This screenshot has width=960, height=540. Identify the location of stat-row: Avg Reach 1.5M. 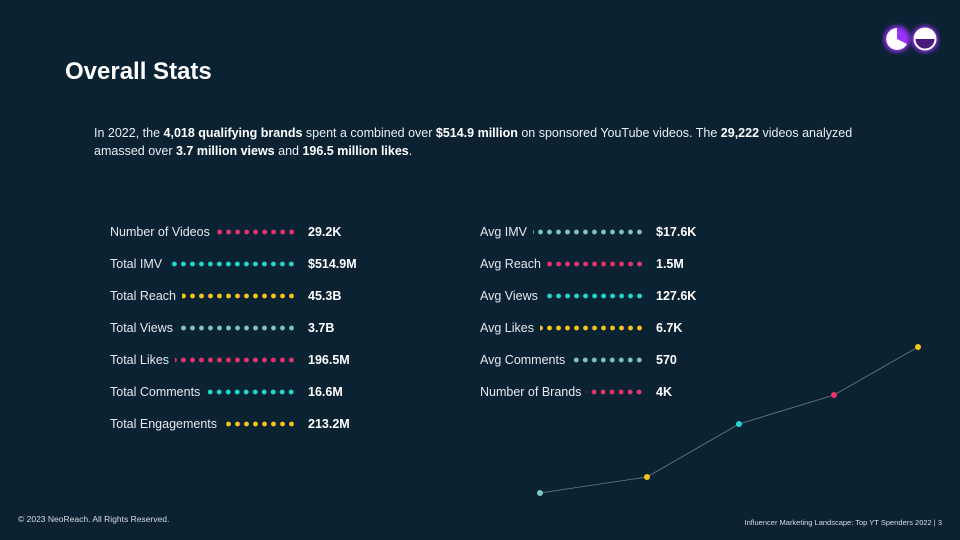
(598, 264).